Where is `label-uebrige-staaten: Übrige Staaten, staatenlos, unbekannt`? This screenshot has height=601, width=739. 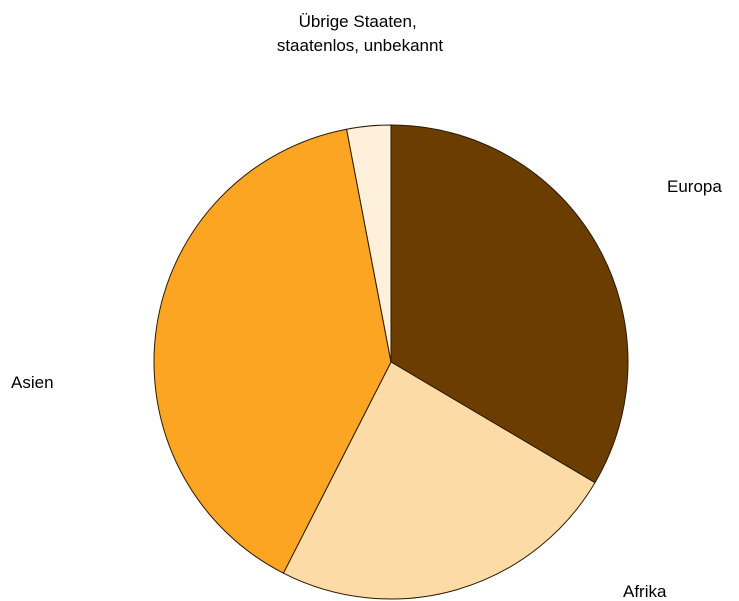 label-uebrige-staaten: Übrige Staaten, staatenlos, unbekannt is located at coordinates (360, 33).